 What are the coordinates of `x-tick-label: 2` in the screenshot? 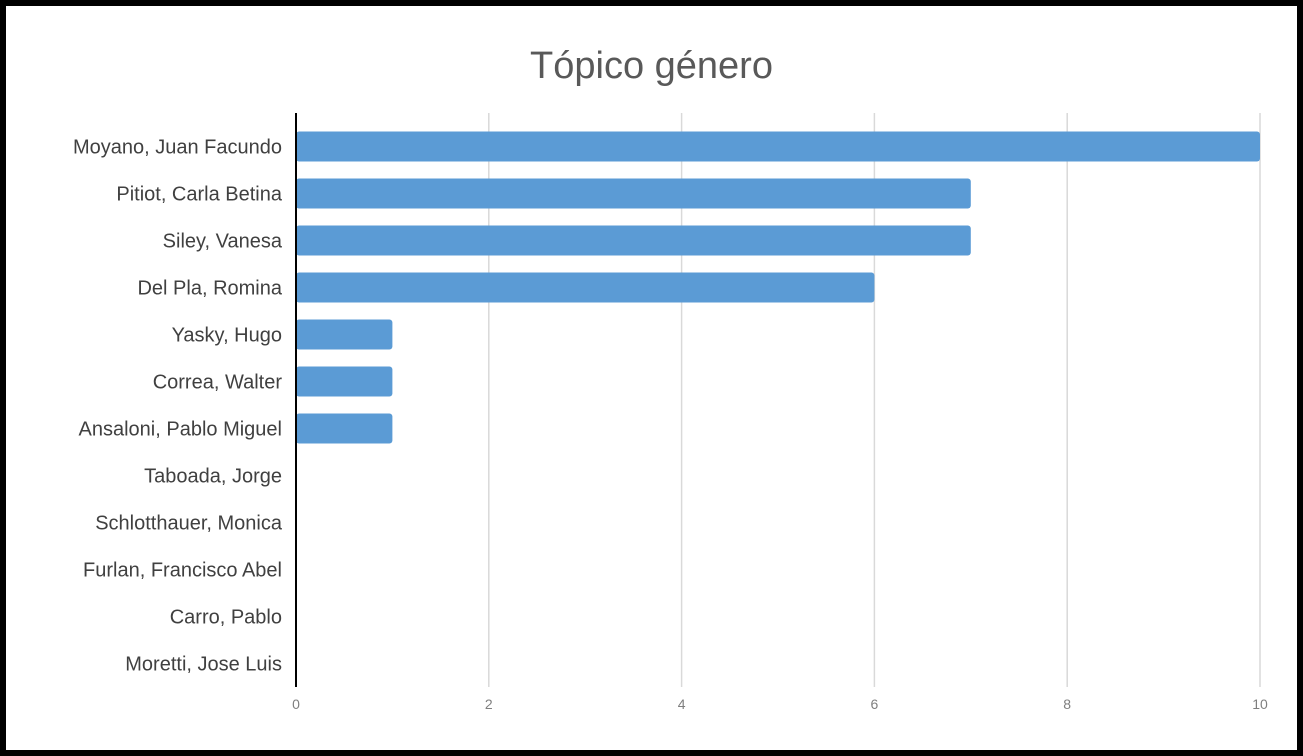 It's located at (489, 704).